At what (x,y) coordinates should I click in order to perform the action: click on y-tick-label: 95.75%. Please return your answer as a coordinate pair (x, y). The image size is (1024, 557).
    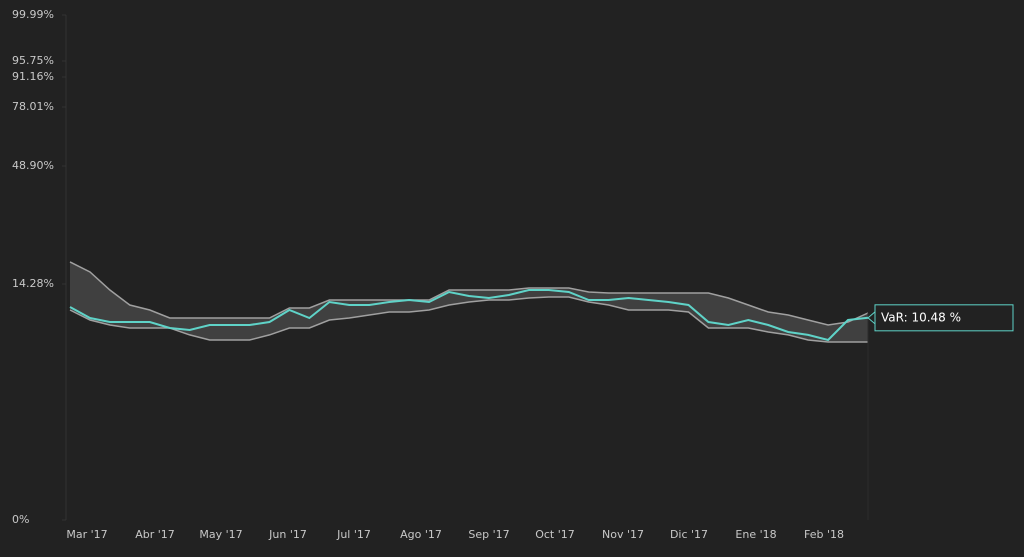
    Looking at the image, I should click on (33, 60).